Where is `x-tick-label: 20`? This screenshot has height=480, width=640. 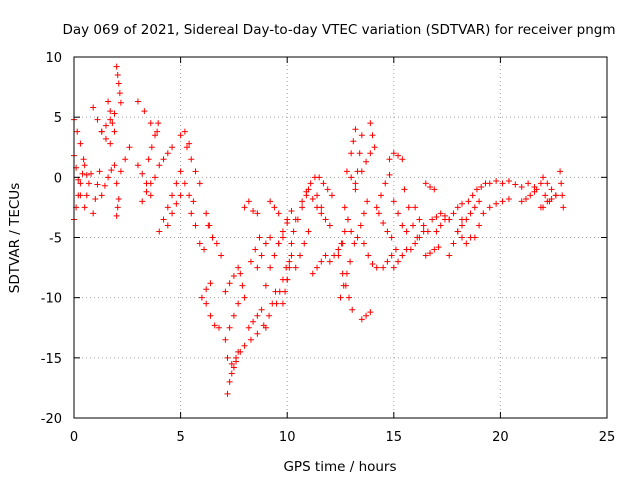 x-tick-label: 20 is located at coordinates (500, 437).